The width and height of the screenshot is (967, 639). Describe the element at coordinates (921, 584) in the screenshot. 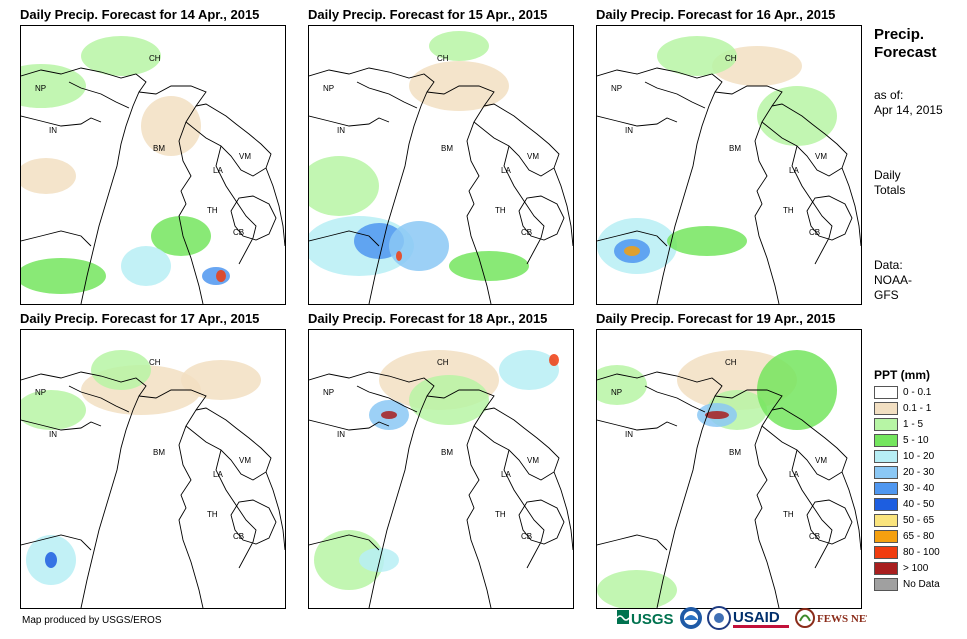

I see `legend-range-label: No Data` at that location.